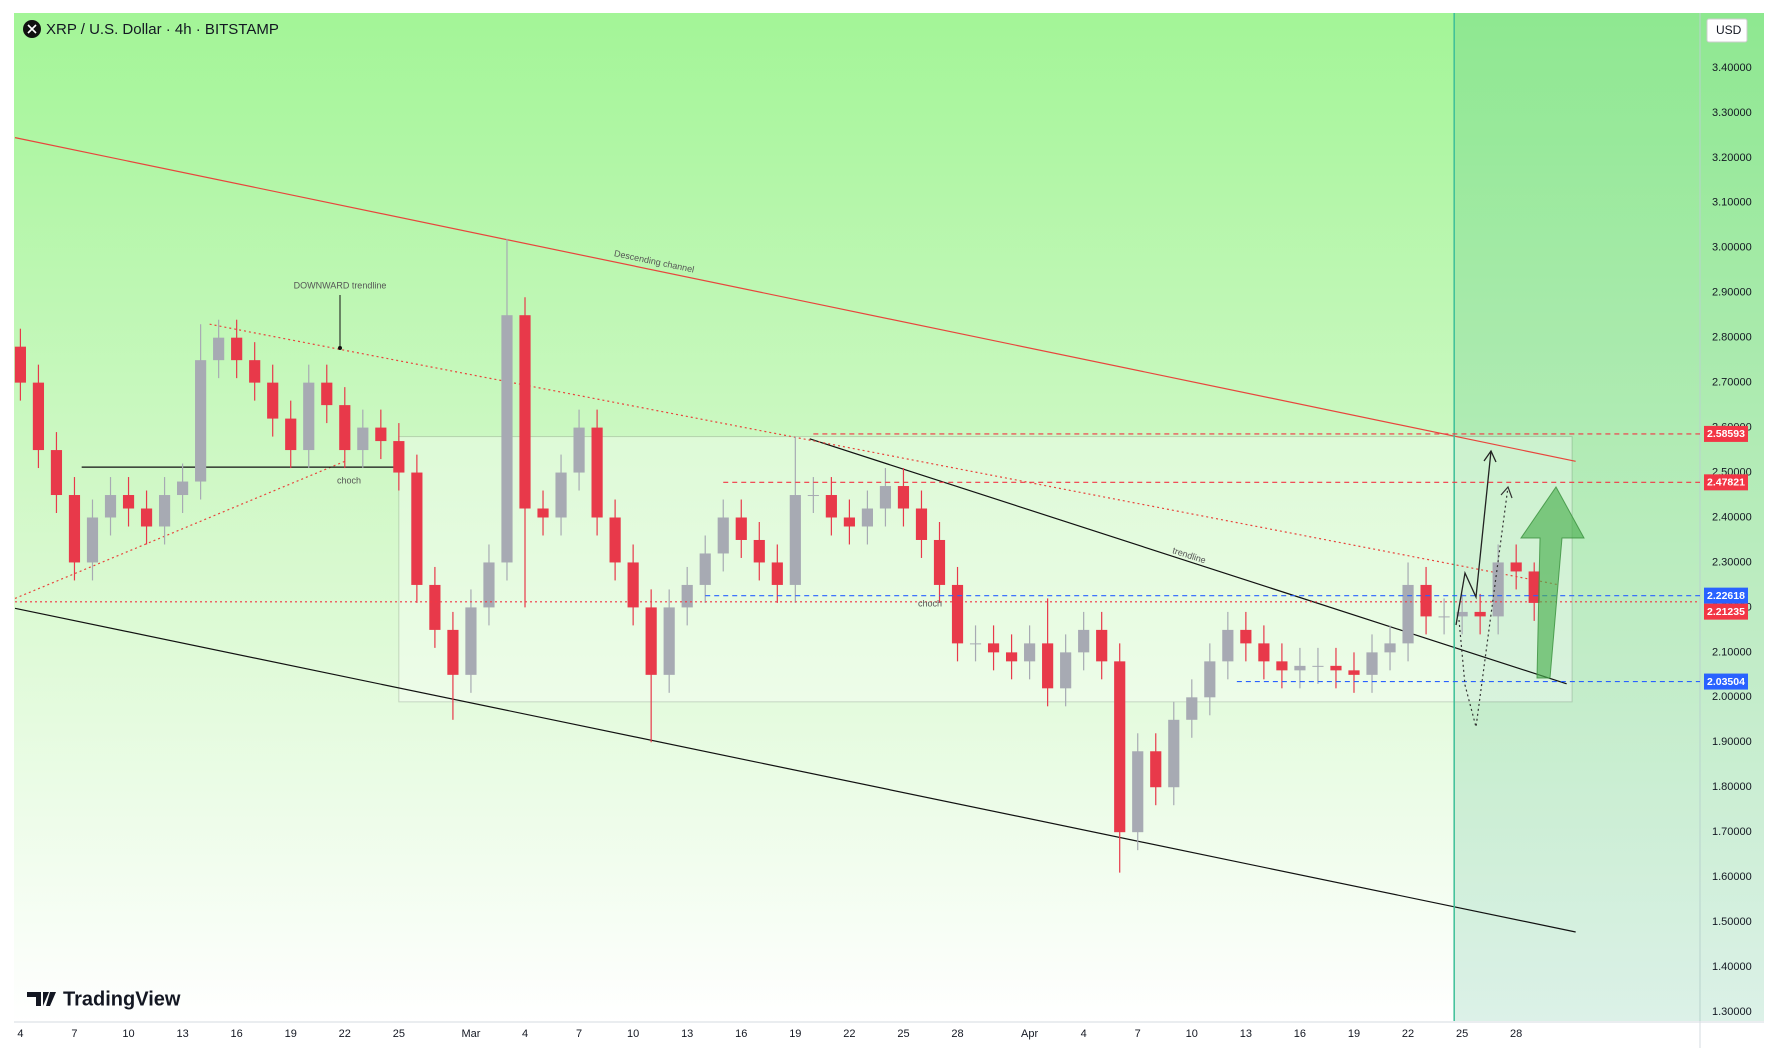  Describe the element at coordinates (1732, 877) in the screenshot. I see `y-tick-label: 1.60000` at that location.